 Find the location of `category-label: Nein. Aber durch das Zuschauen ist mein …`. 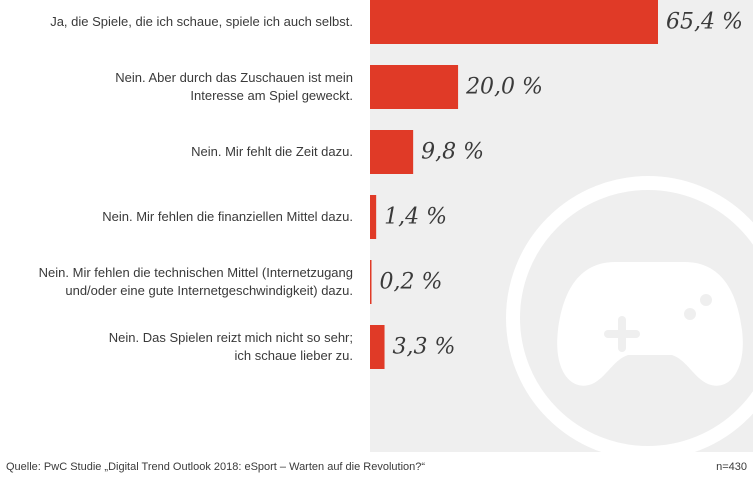

category-label: Nein. Aber durch das Zuschauen ist mein … is located at coordinates (234, 86).